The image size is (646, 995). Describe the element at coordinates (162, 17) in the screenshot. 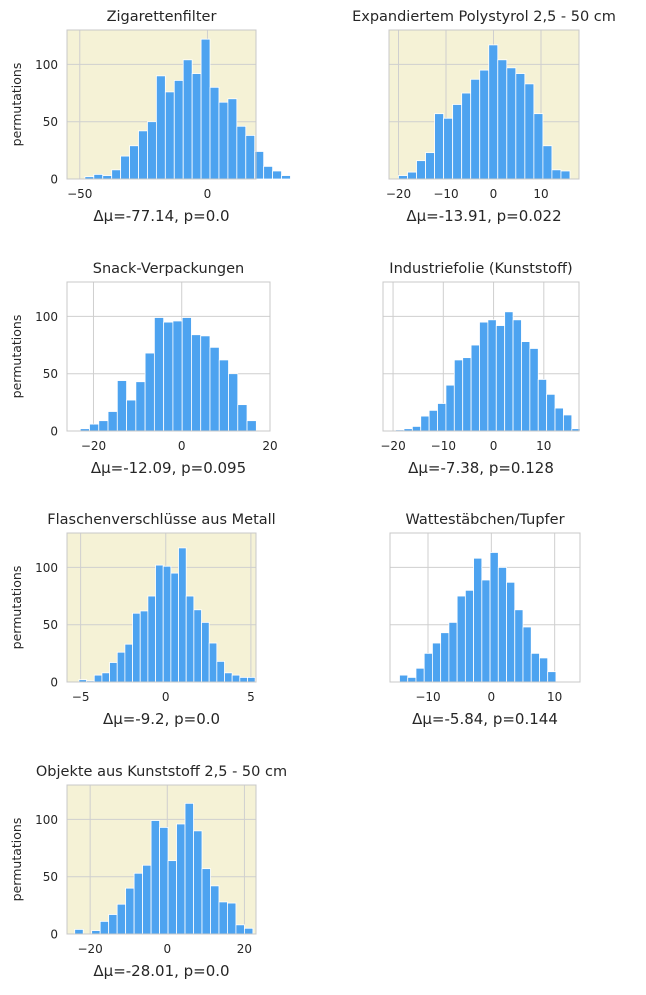

I see `chart-title: Zigarettenfilter` at that location.